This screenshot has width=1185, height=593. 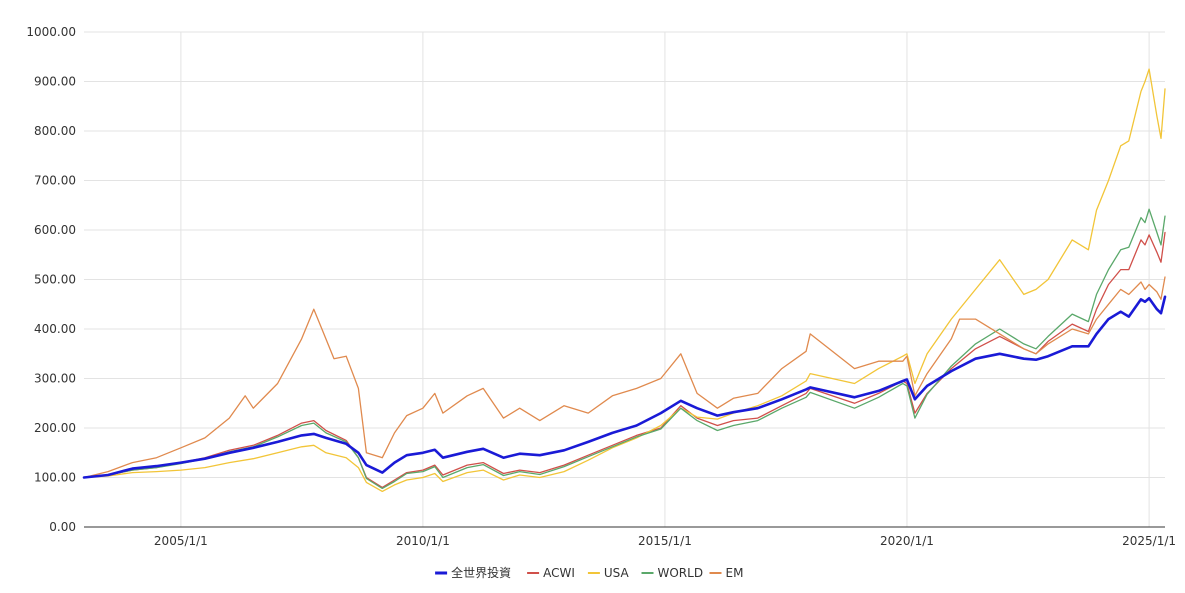 I want to click on x-tick-label: 2020/1/1, so click(x=907, y=541).